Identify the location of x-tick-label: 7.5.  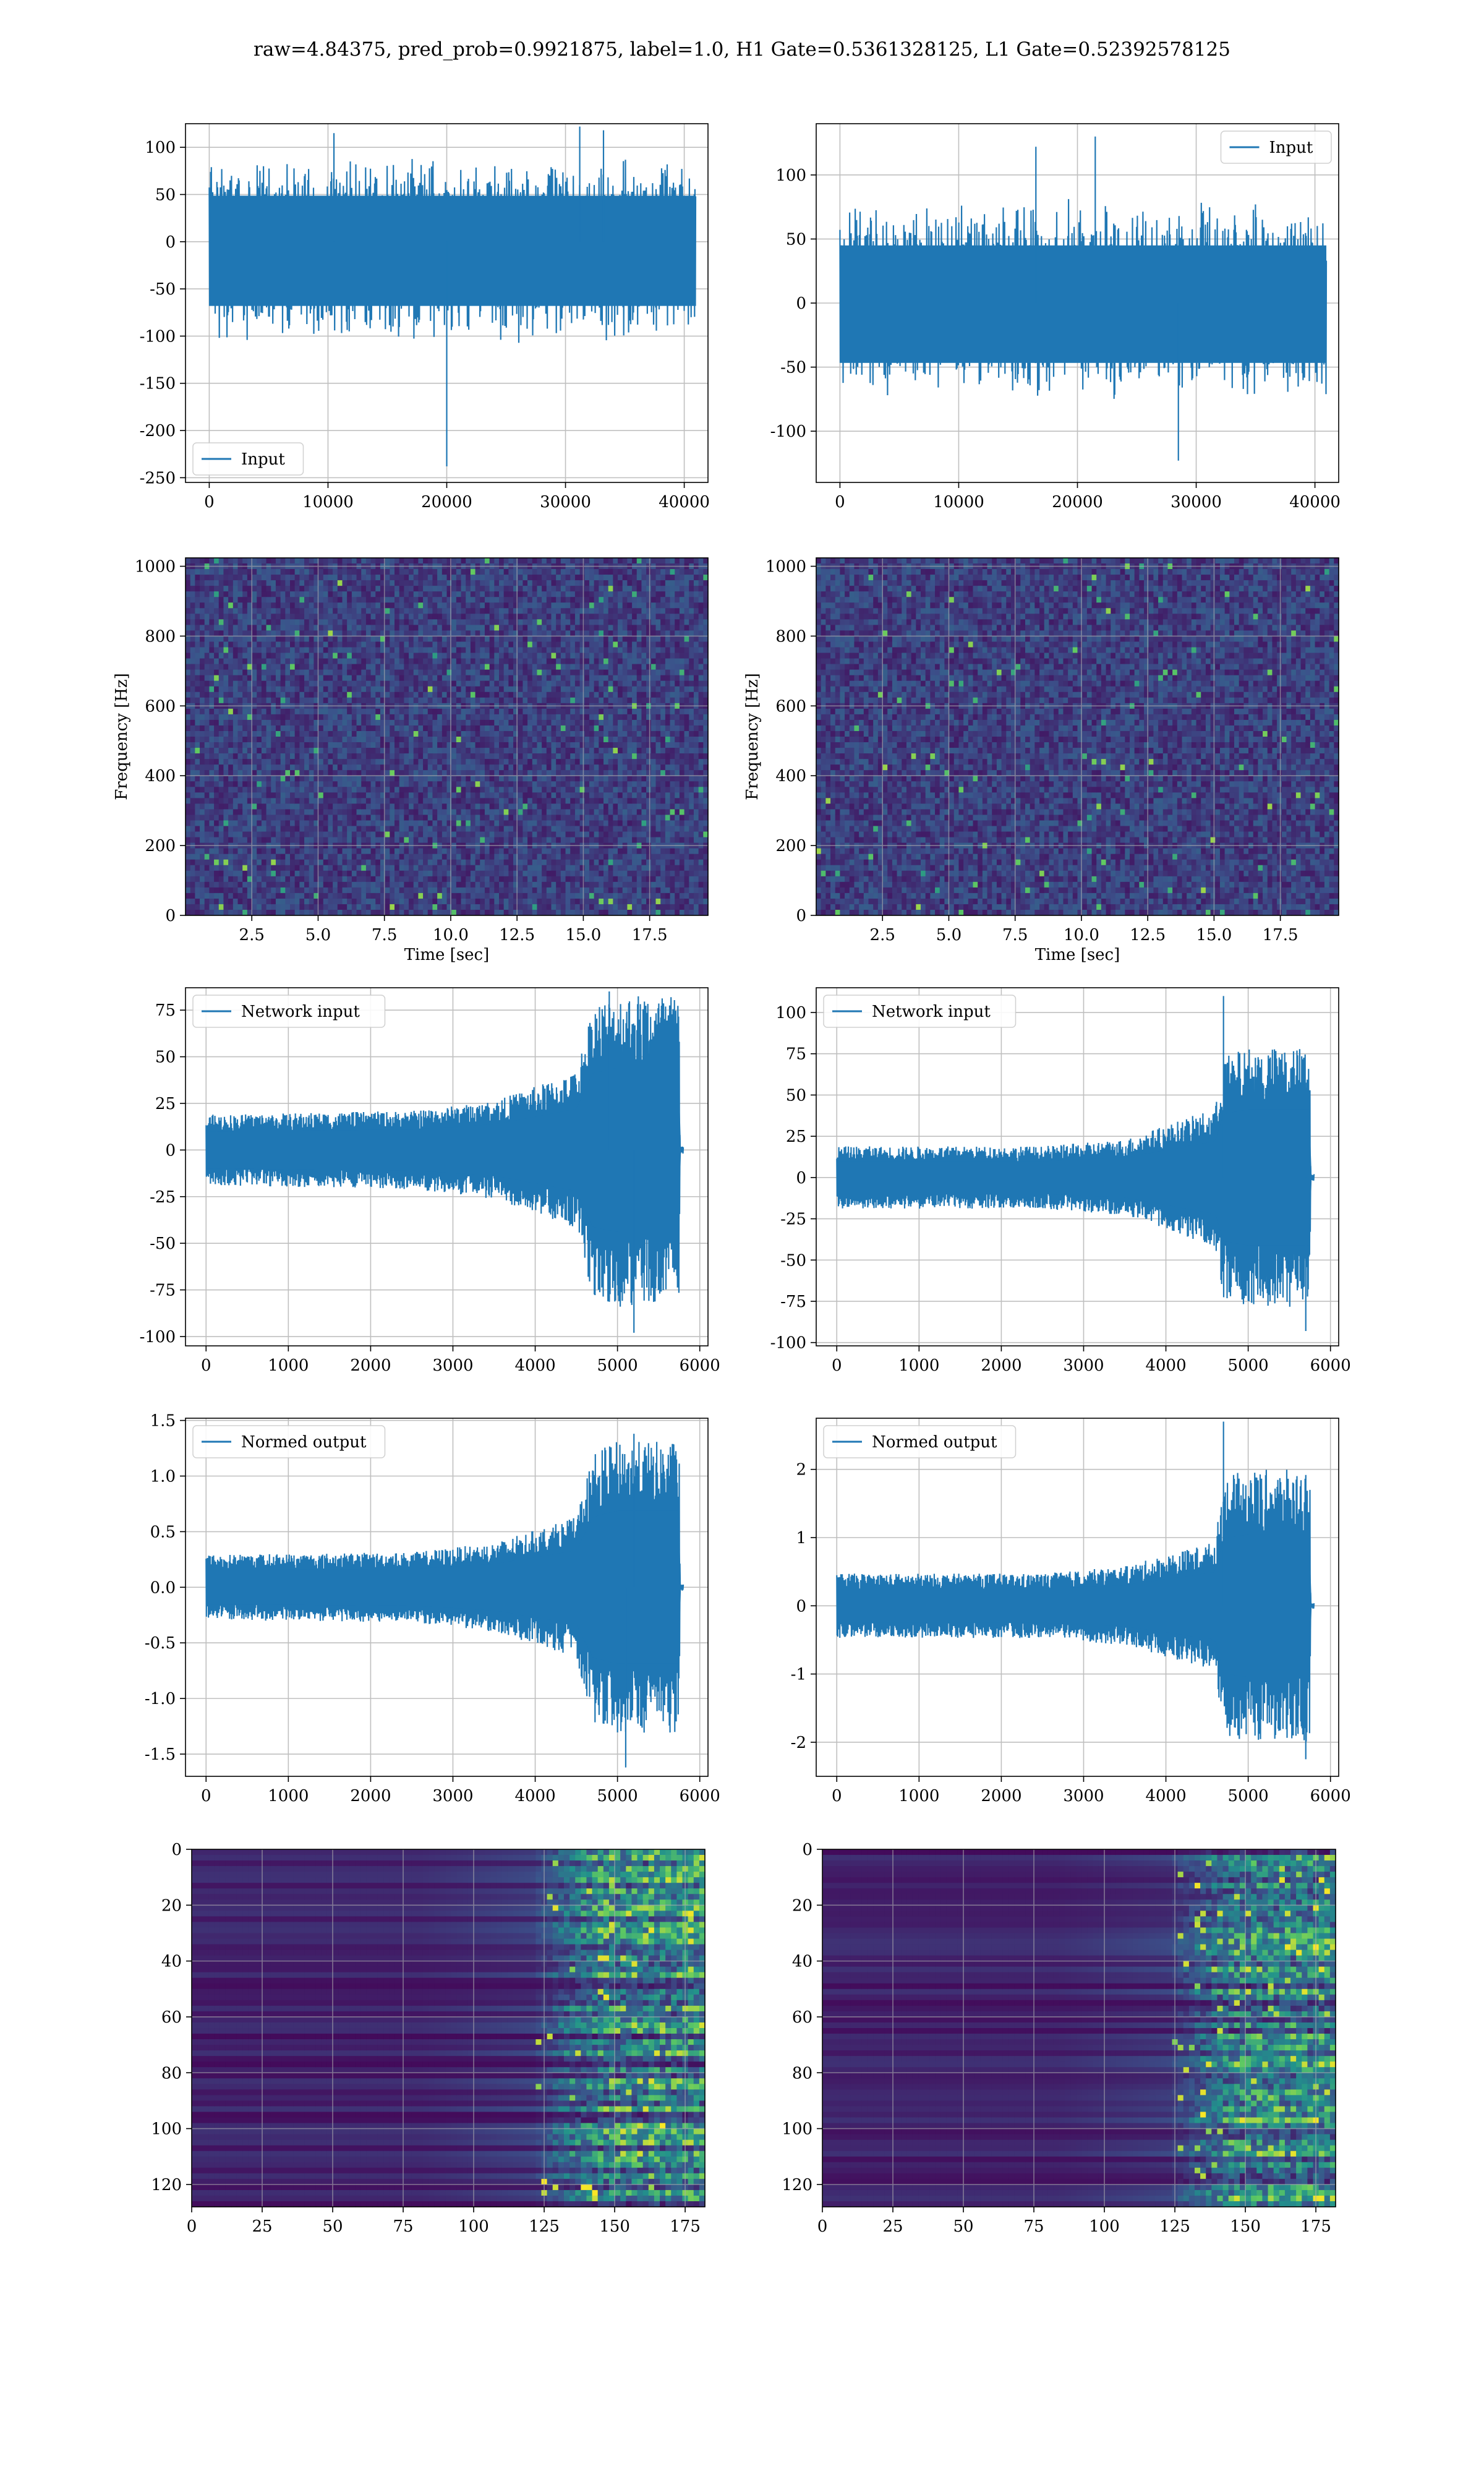
(384, 935).